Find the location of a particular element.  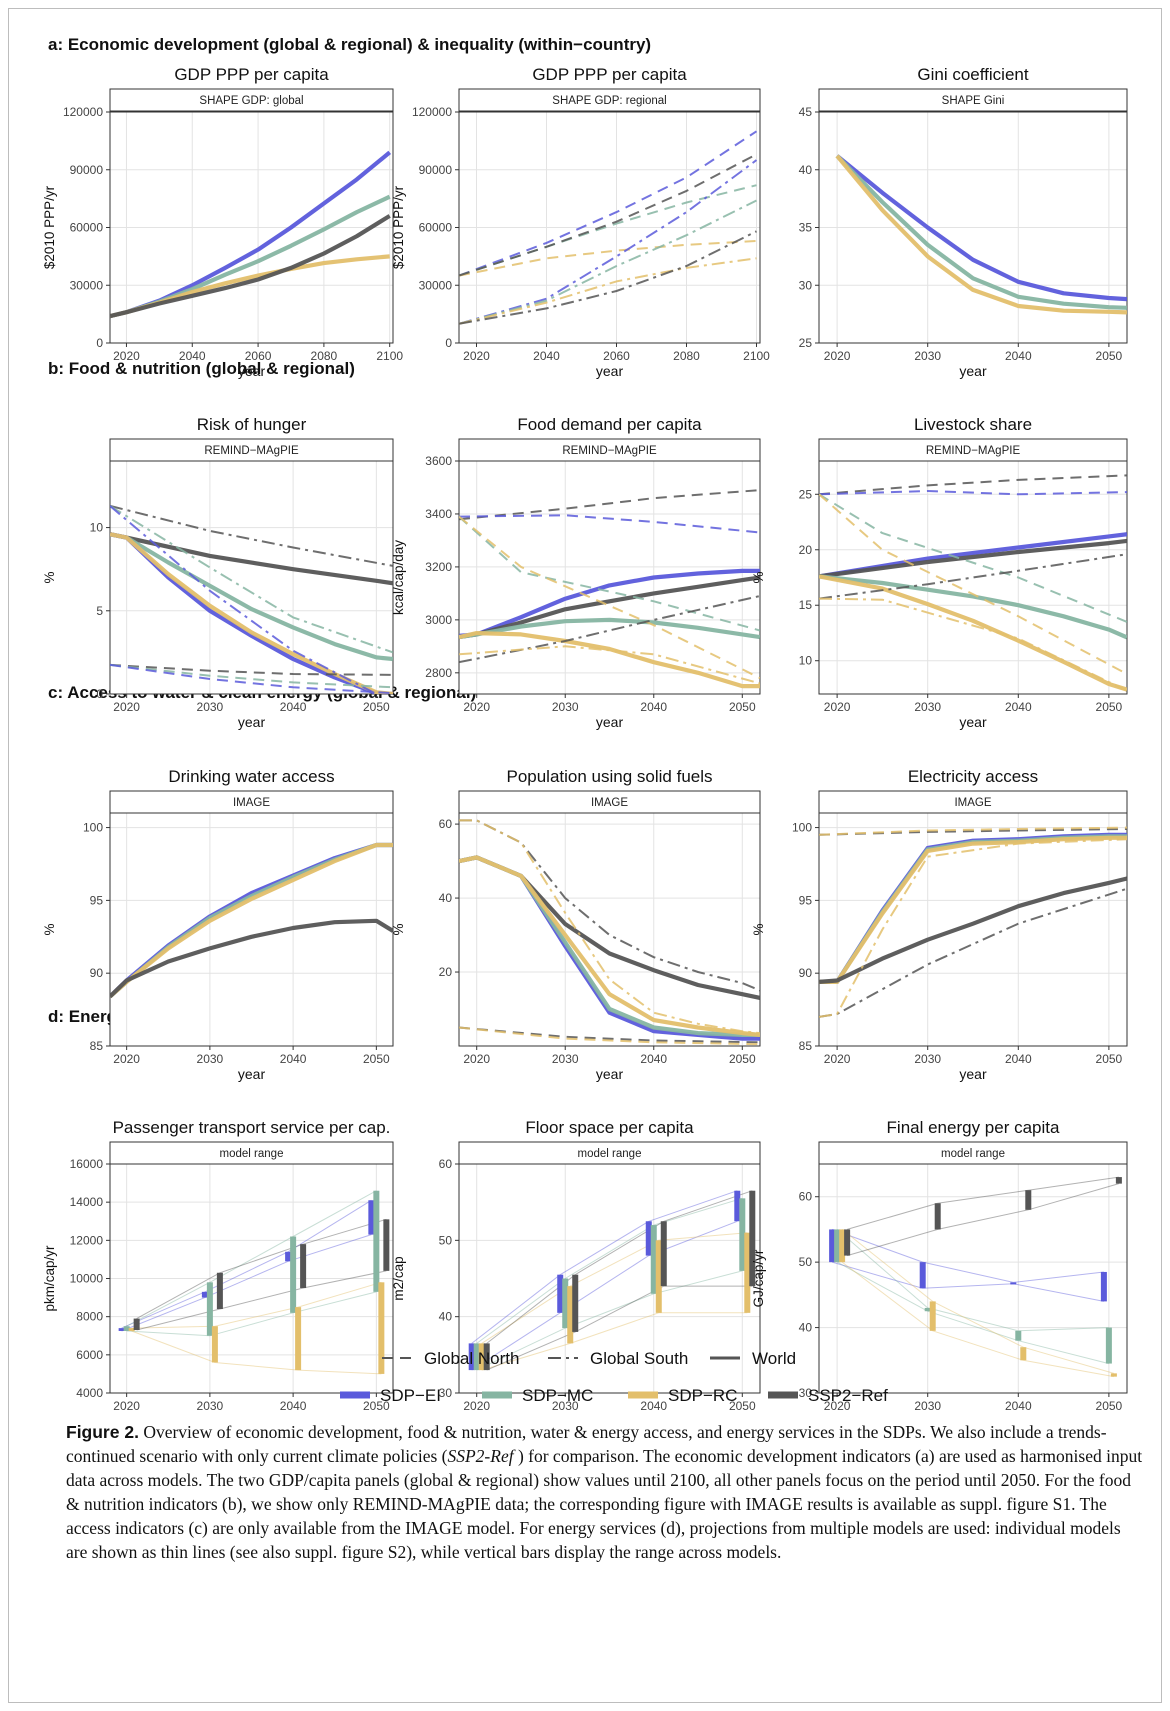

facet-strip-label: REMIND−MAgPIE is located at coordinates (973, 451).